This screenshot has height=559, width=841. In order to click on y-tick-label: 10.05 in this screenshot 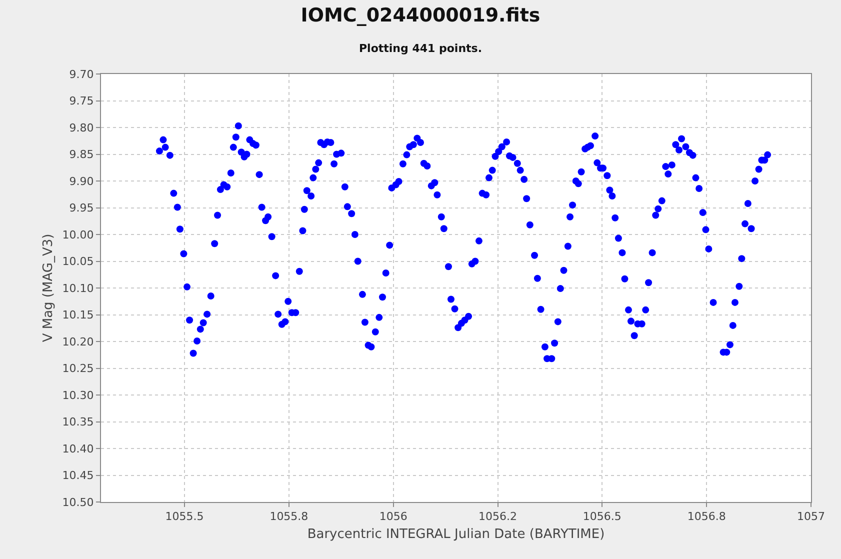, I will do `click(78, 261)`.